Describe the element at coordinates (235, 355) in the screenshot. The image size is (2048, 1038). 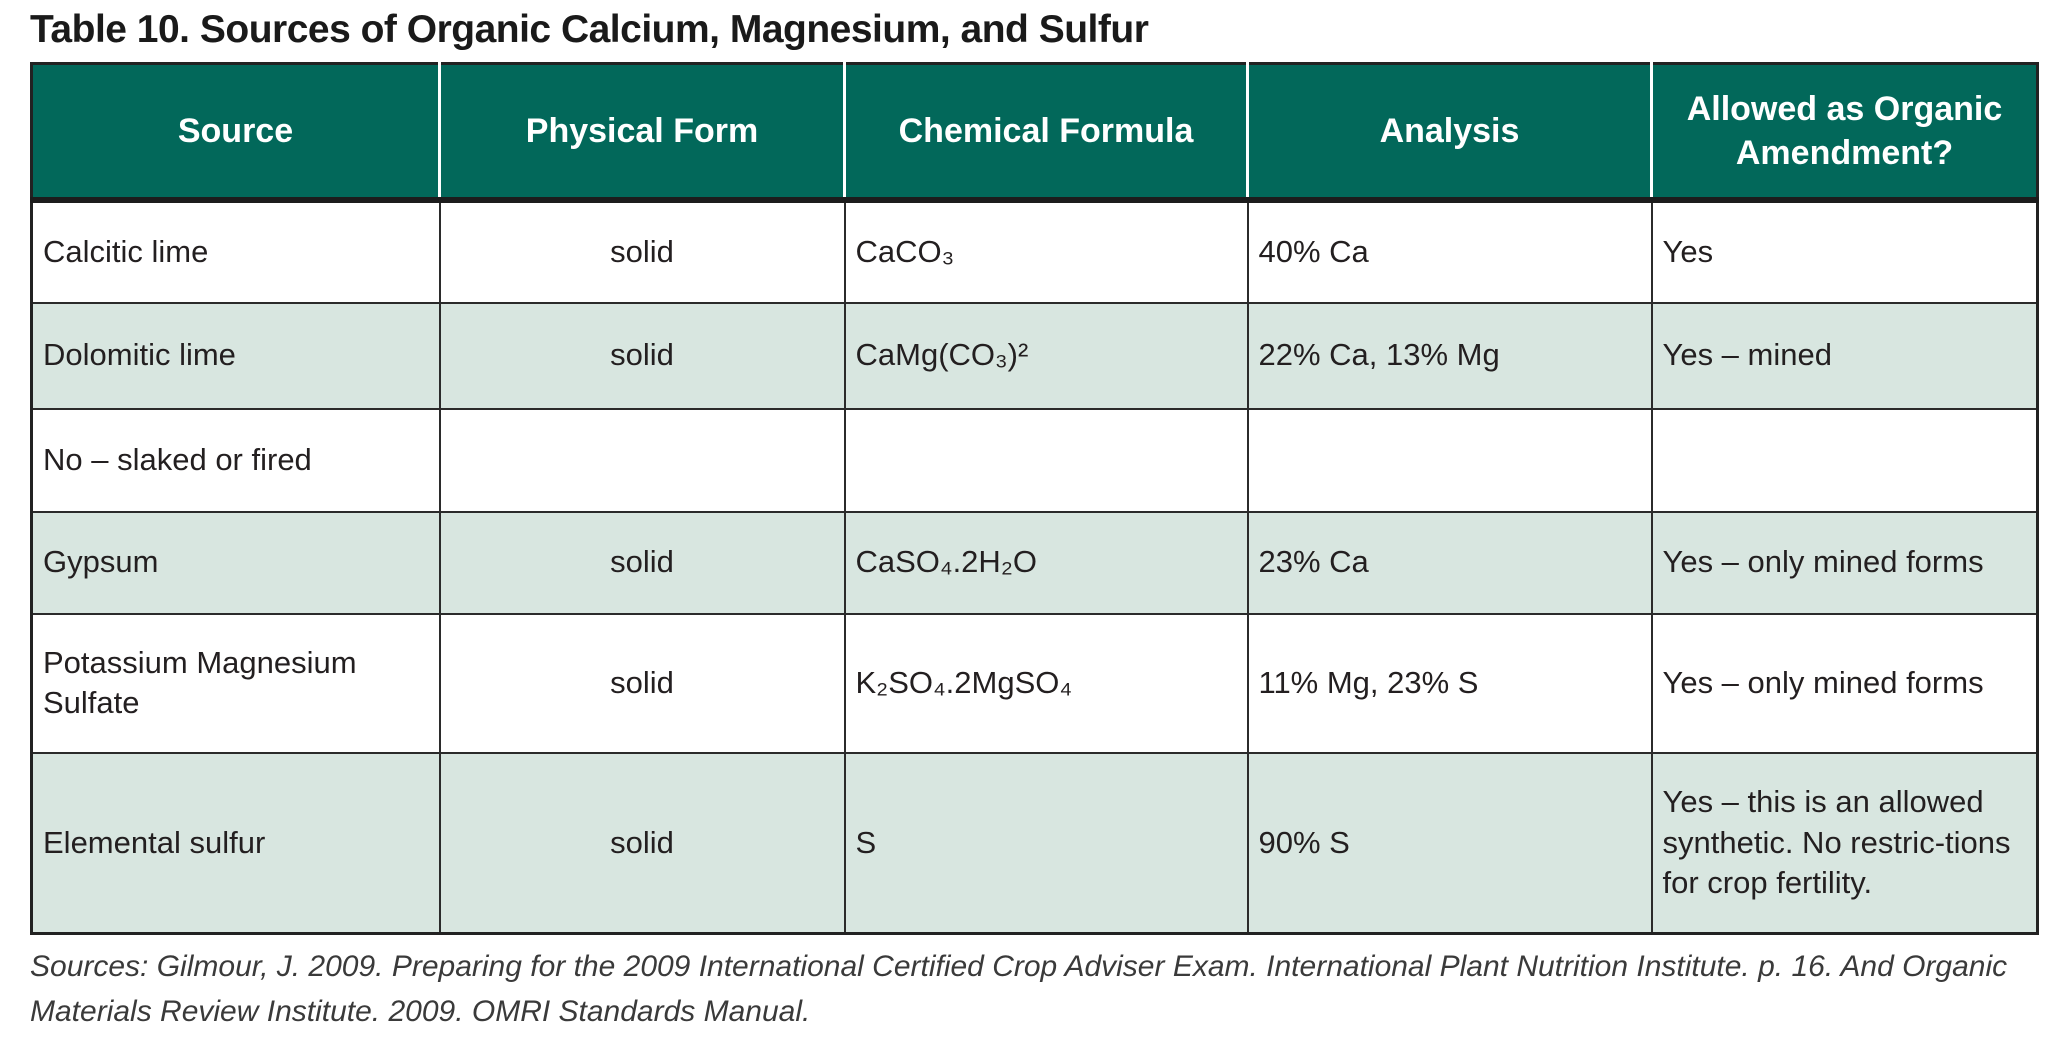
I see `cell-source: Dolomitic lime` at that location.